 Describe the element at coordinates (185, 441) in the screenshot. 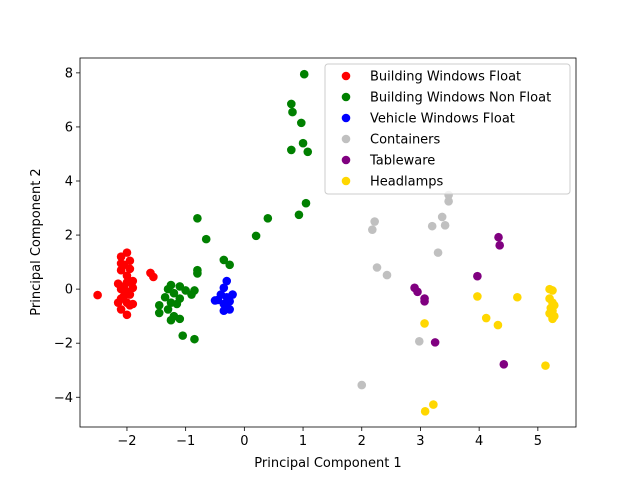

I see `x-tick-label: −1` at that location.